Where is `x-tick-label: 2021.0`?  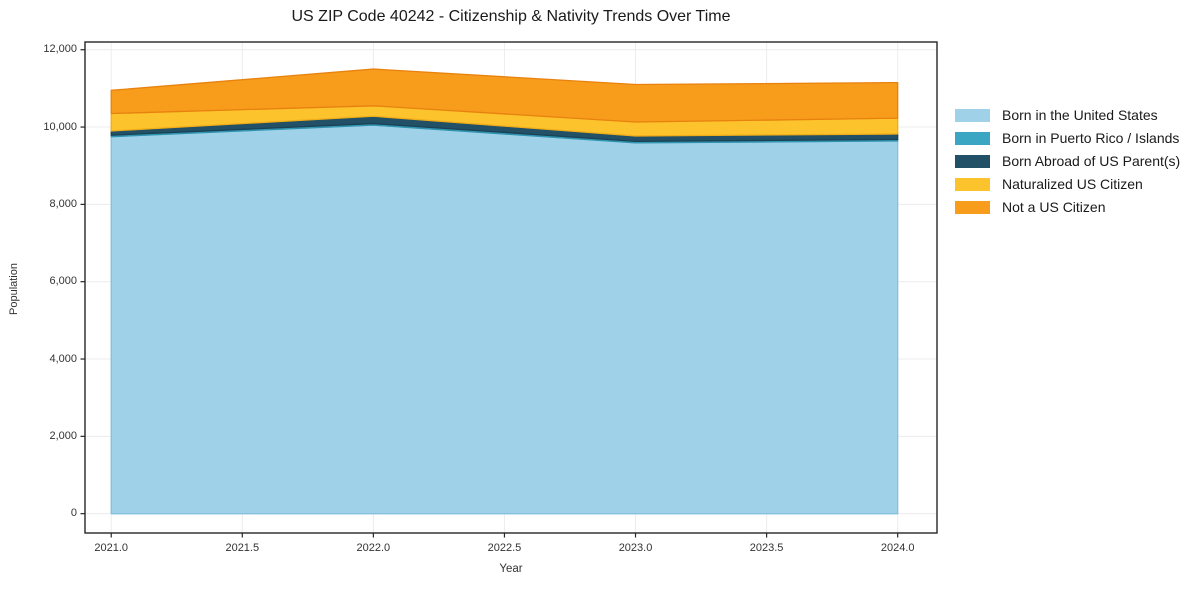 x-tick-label: 2021.0 is located at coordinates (111, 548).